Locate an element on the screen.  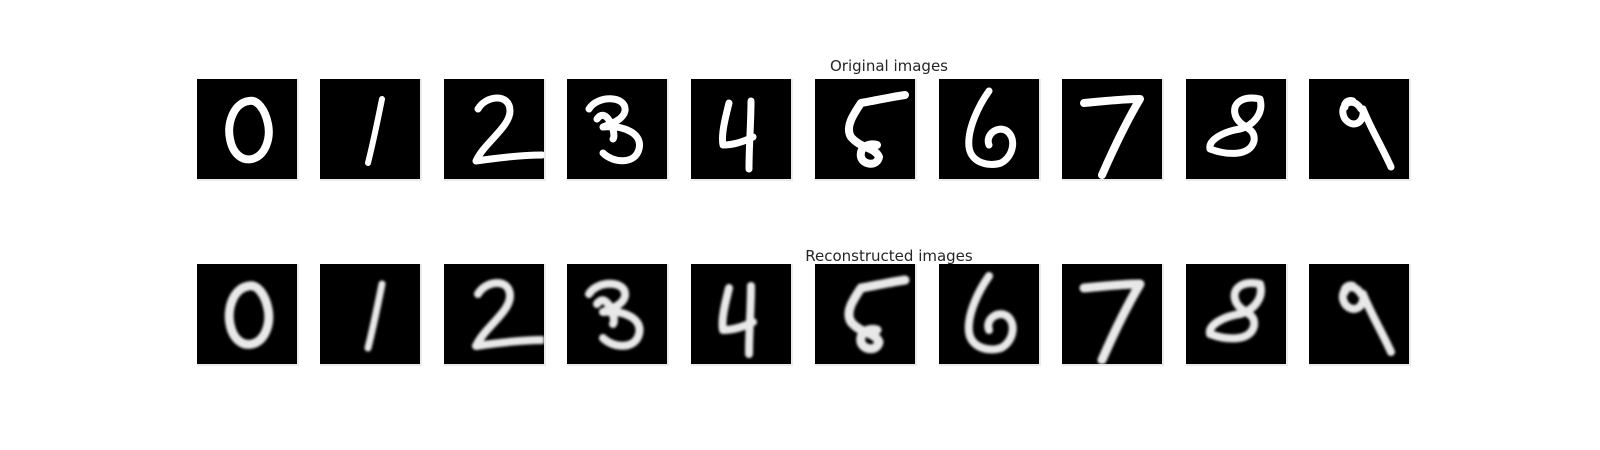
reconstructed-images-title: Reconstructed images is located at coordinates (889, 256).